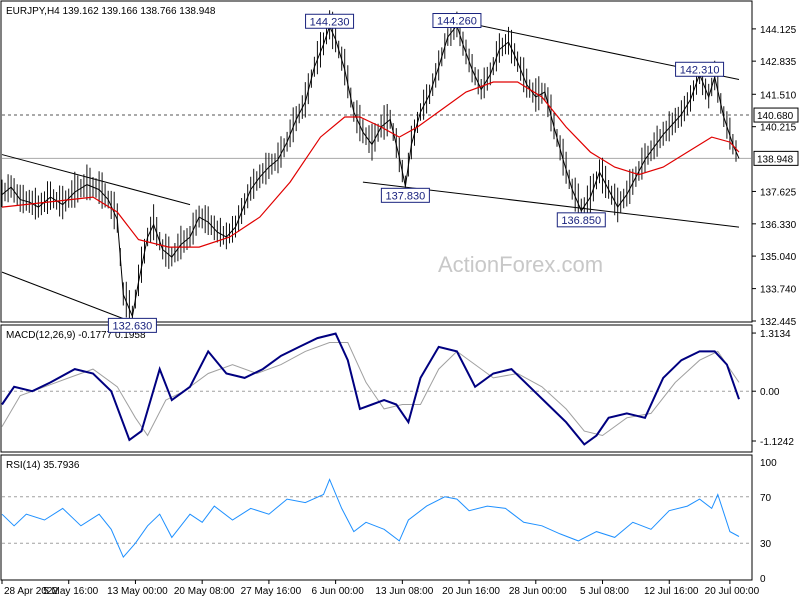  What do you see at coordinates (43, 465) in the screenshot?
I see `rsi-panel-title: RSI(14) 35.7936` at bounding box center [43, 465].